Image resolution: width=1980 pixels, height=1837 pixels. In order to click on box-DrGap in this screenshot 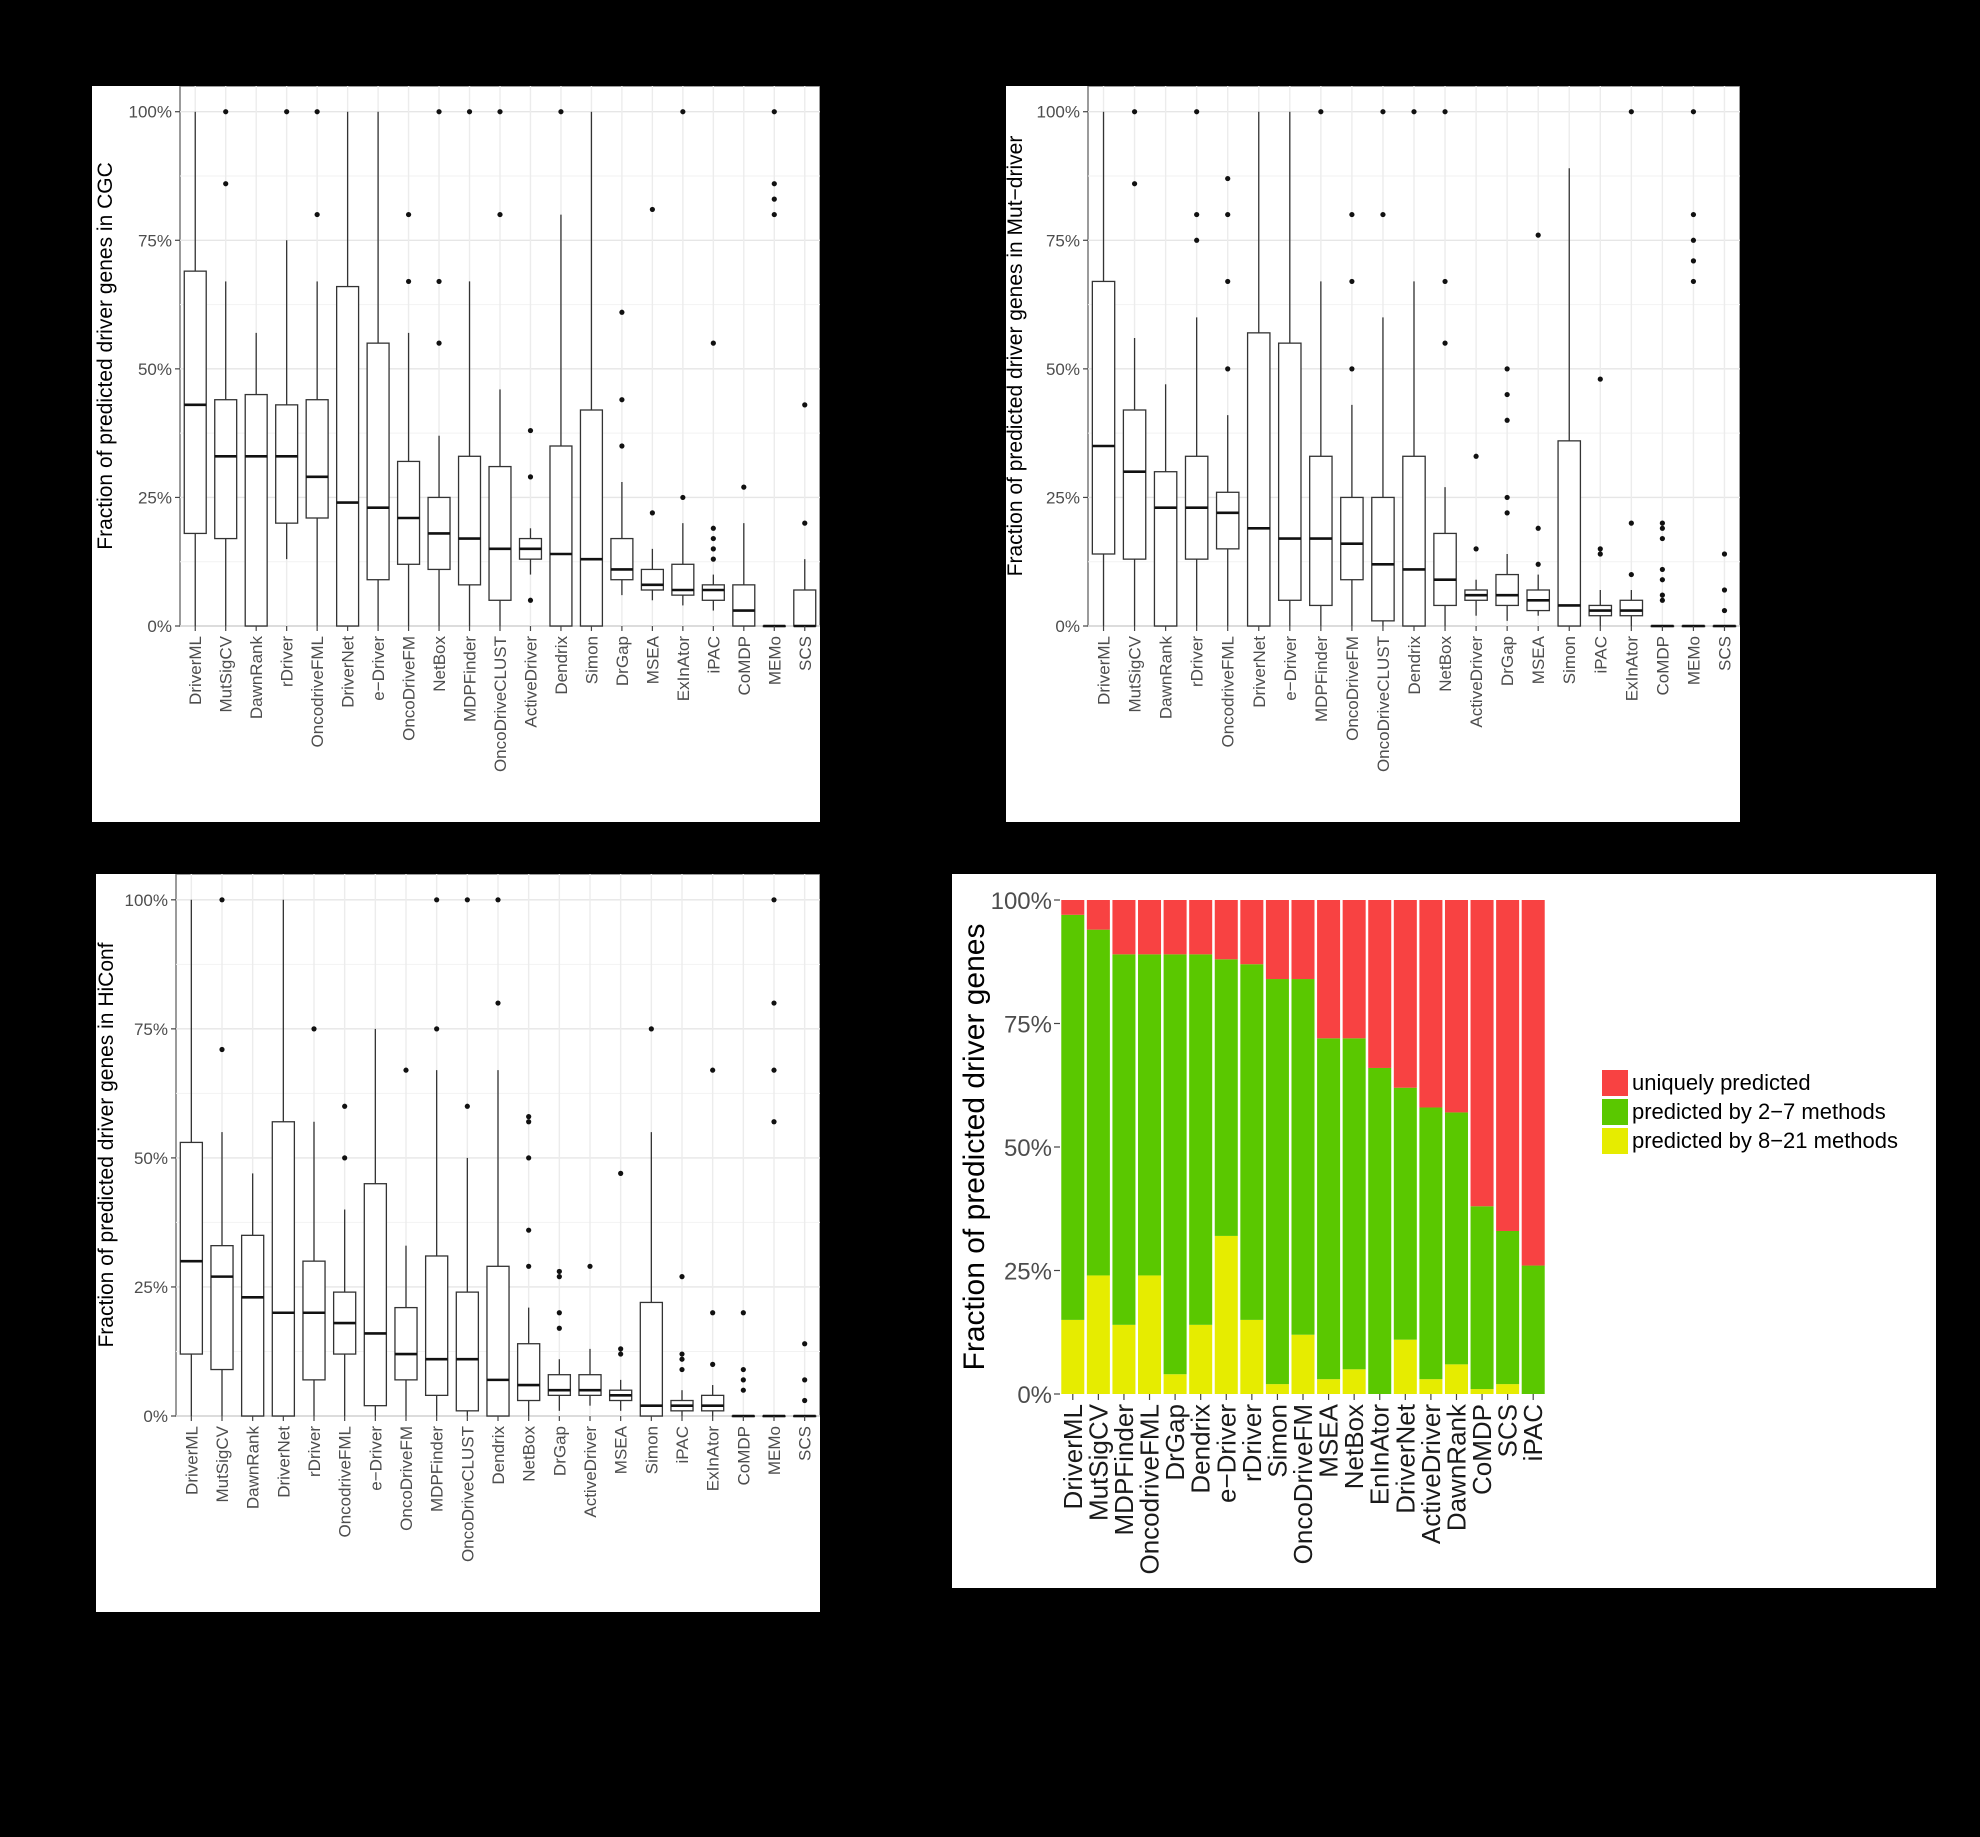, I will do `click(1507, 493)`.